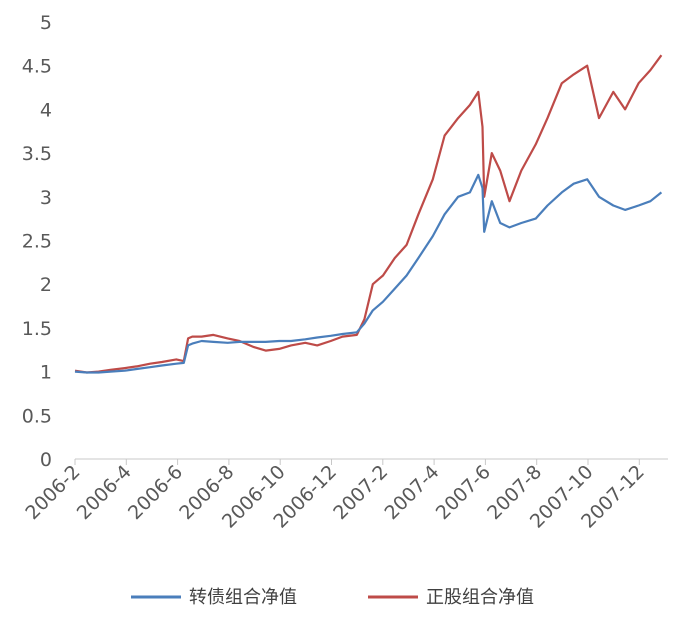  What do you see at coordinates (37, 329) in the screenshot?
I see `y-tick-label: 1.5` at bounding box center [37, 329].